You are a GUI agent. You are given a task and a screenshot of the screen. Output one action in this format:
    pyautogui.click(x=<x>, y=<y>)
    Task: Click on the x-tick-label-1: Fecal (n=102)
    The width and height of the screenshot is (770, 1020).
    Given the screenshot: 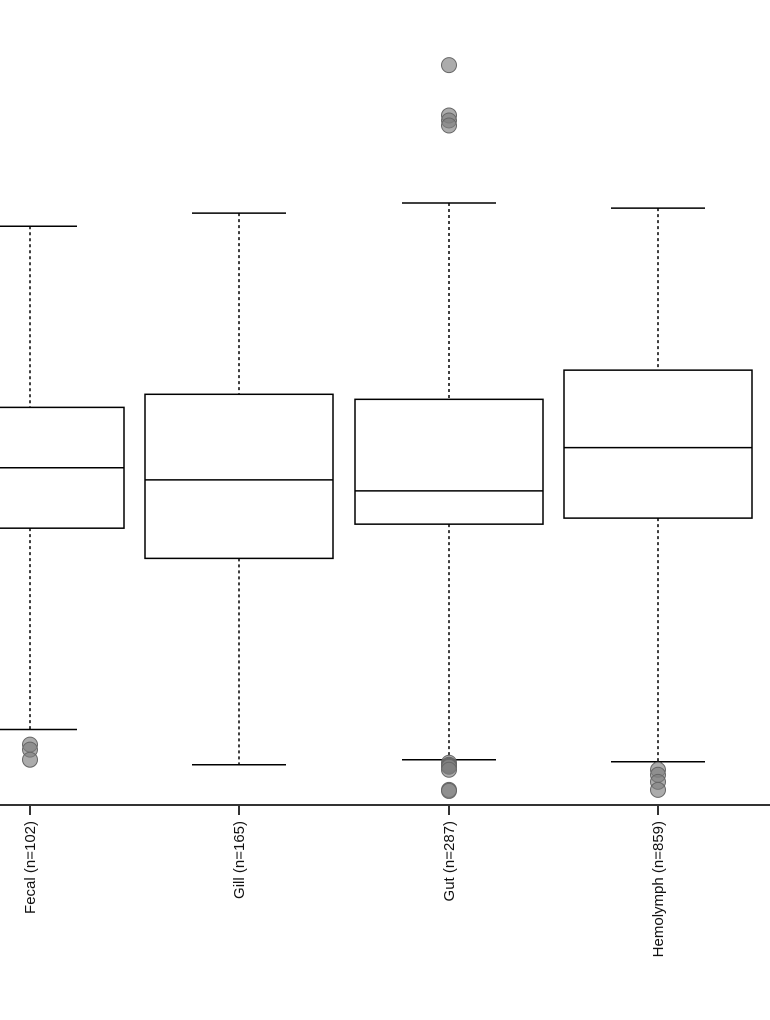 What is the action you would take?
    pyautogui.click(x=30, y=867)
    